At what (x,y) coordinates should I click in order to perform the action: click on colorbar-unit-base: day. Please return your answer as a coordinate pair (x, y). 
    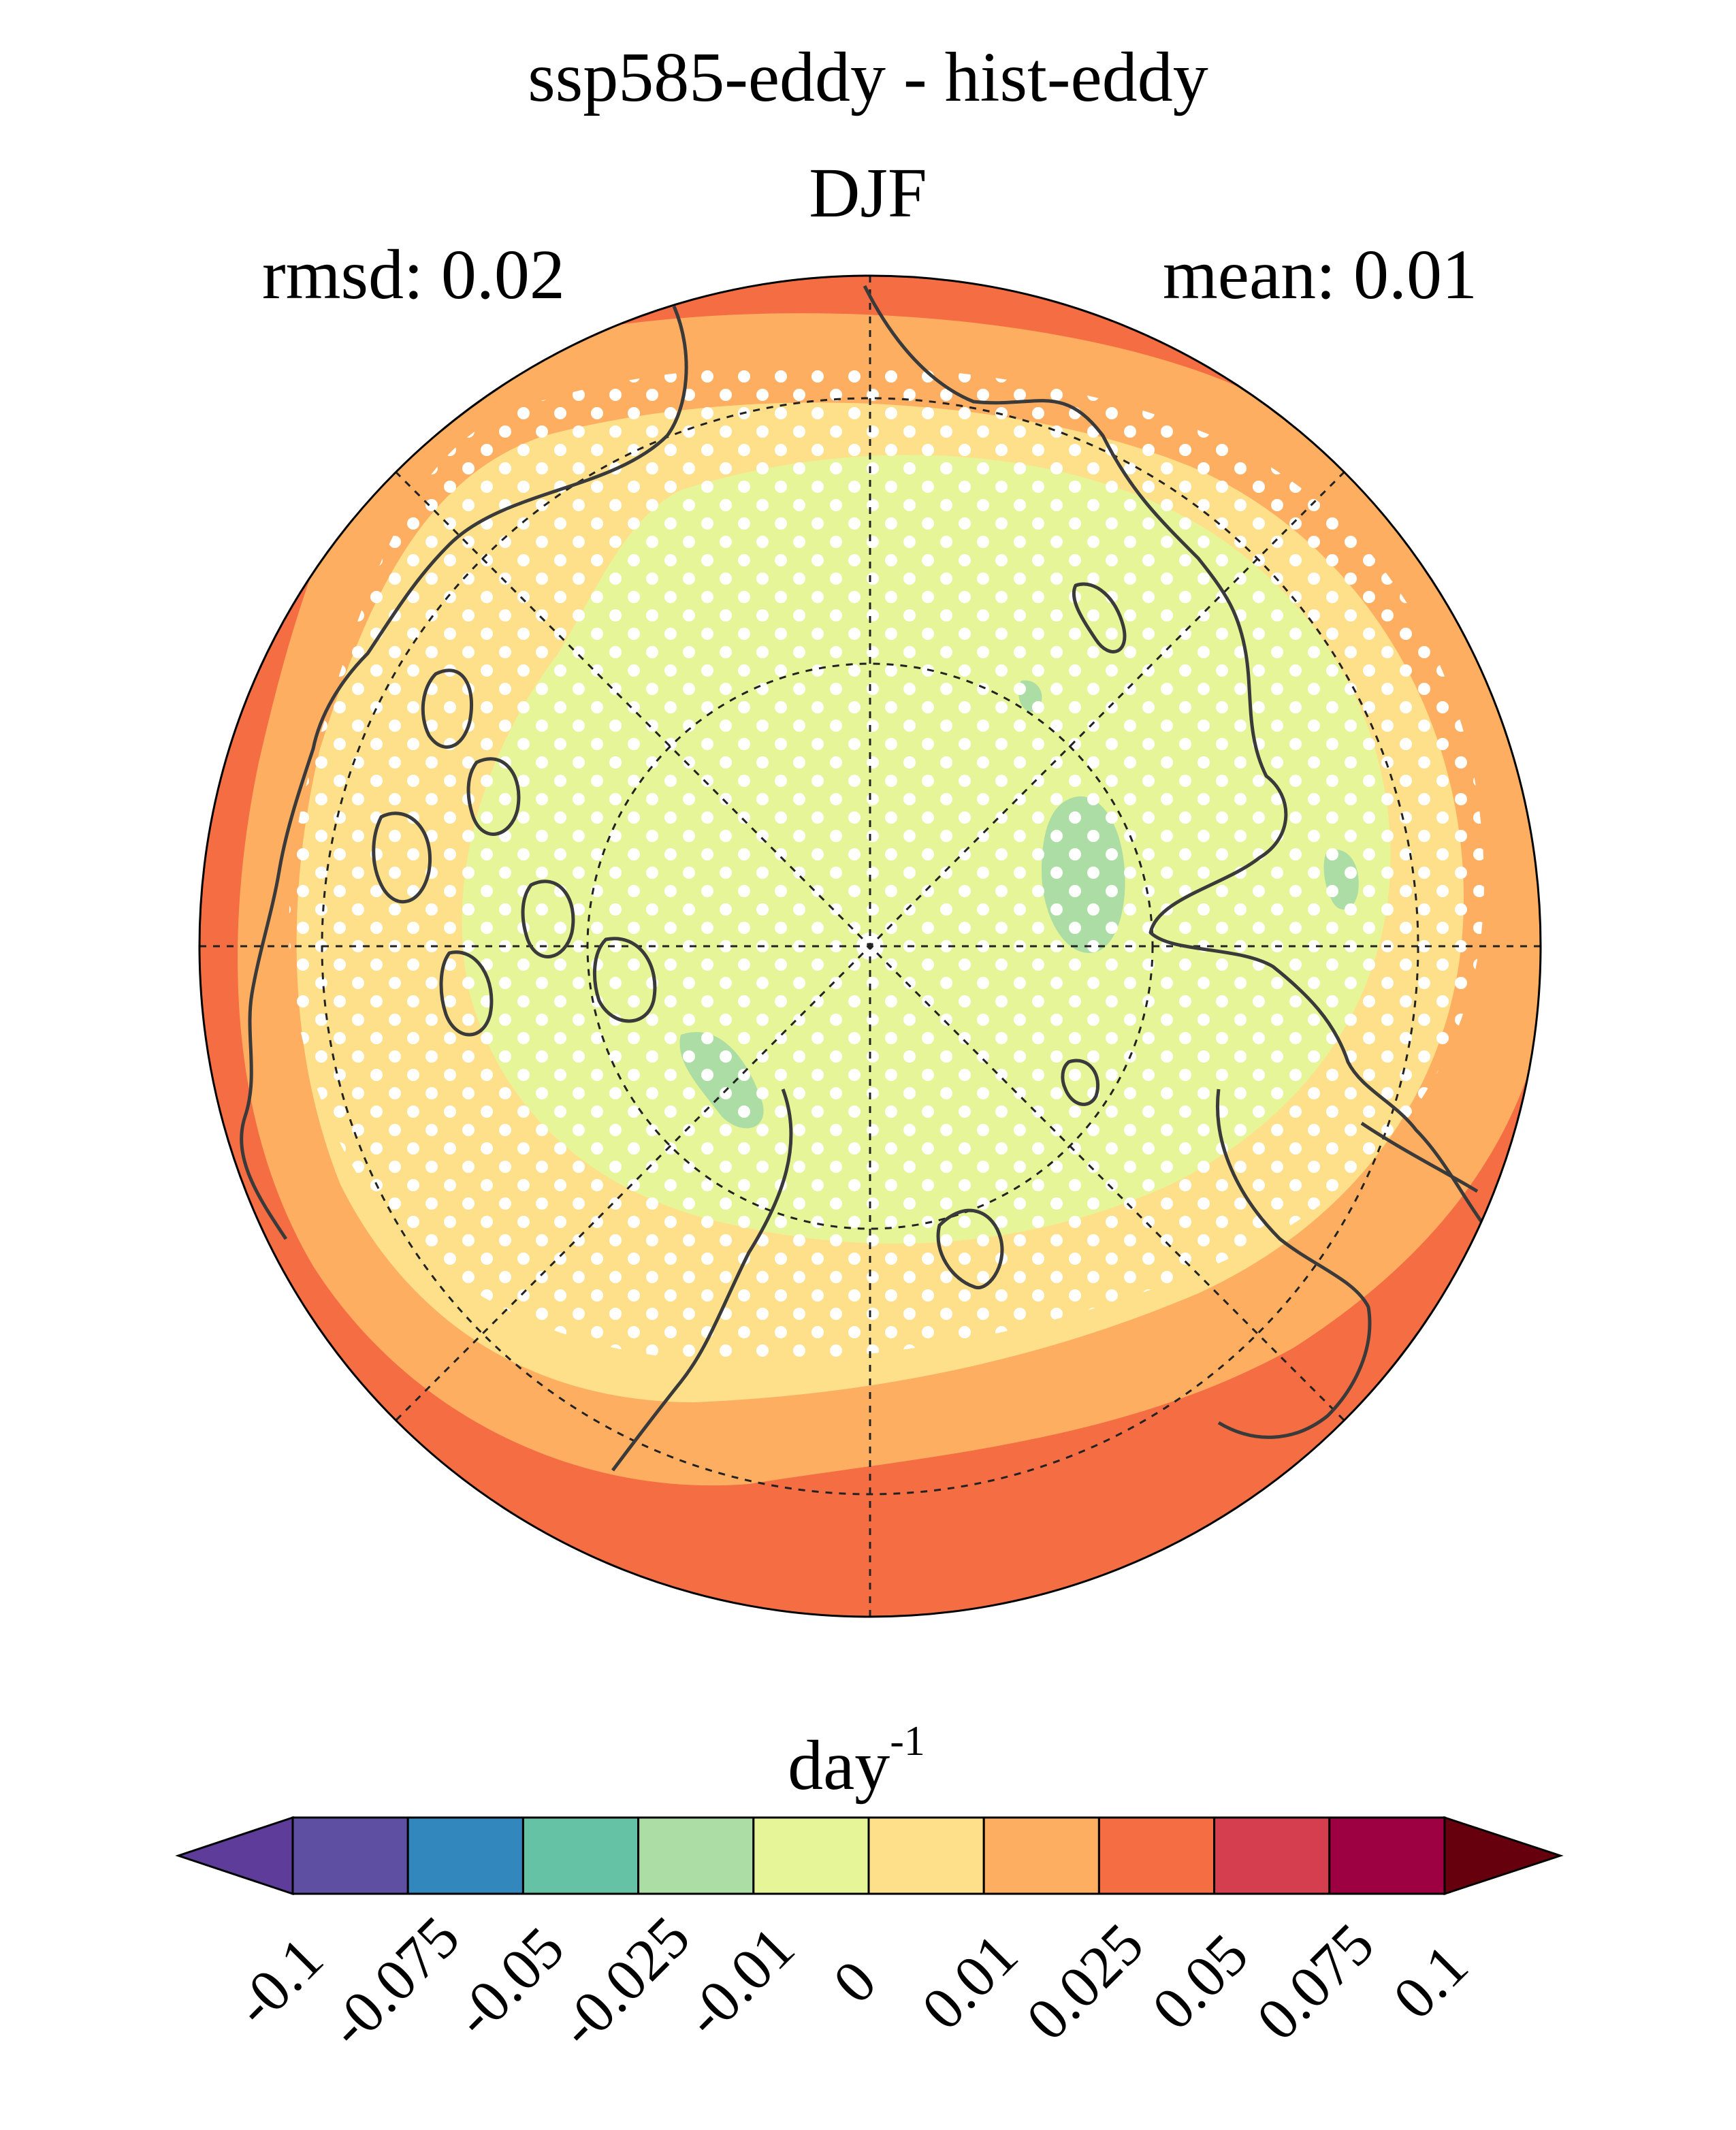
    Looking at the image, I should click on (839, 1765).